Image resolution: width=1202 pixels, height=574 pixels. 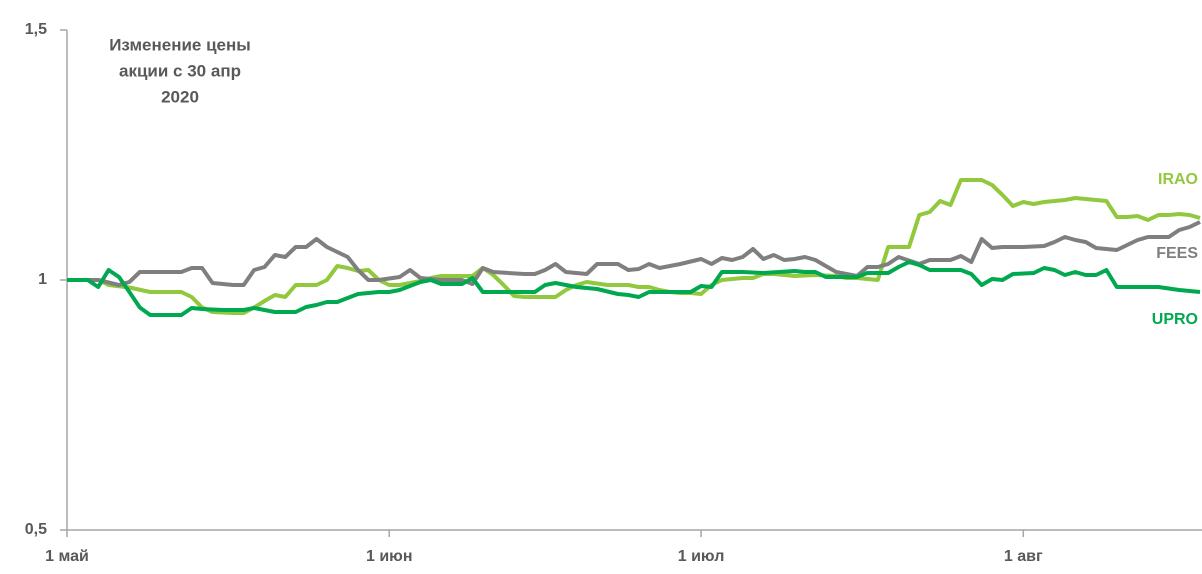 I want to click on y-tick-label: 1, so click(x=42, y=279).